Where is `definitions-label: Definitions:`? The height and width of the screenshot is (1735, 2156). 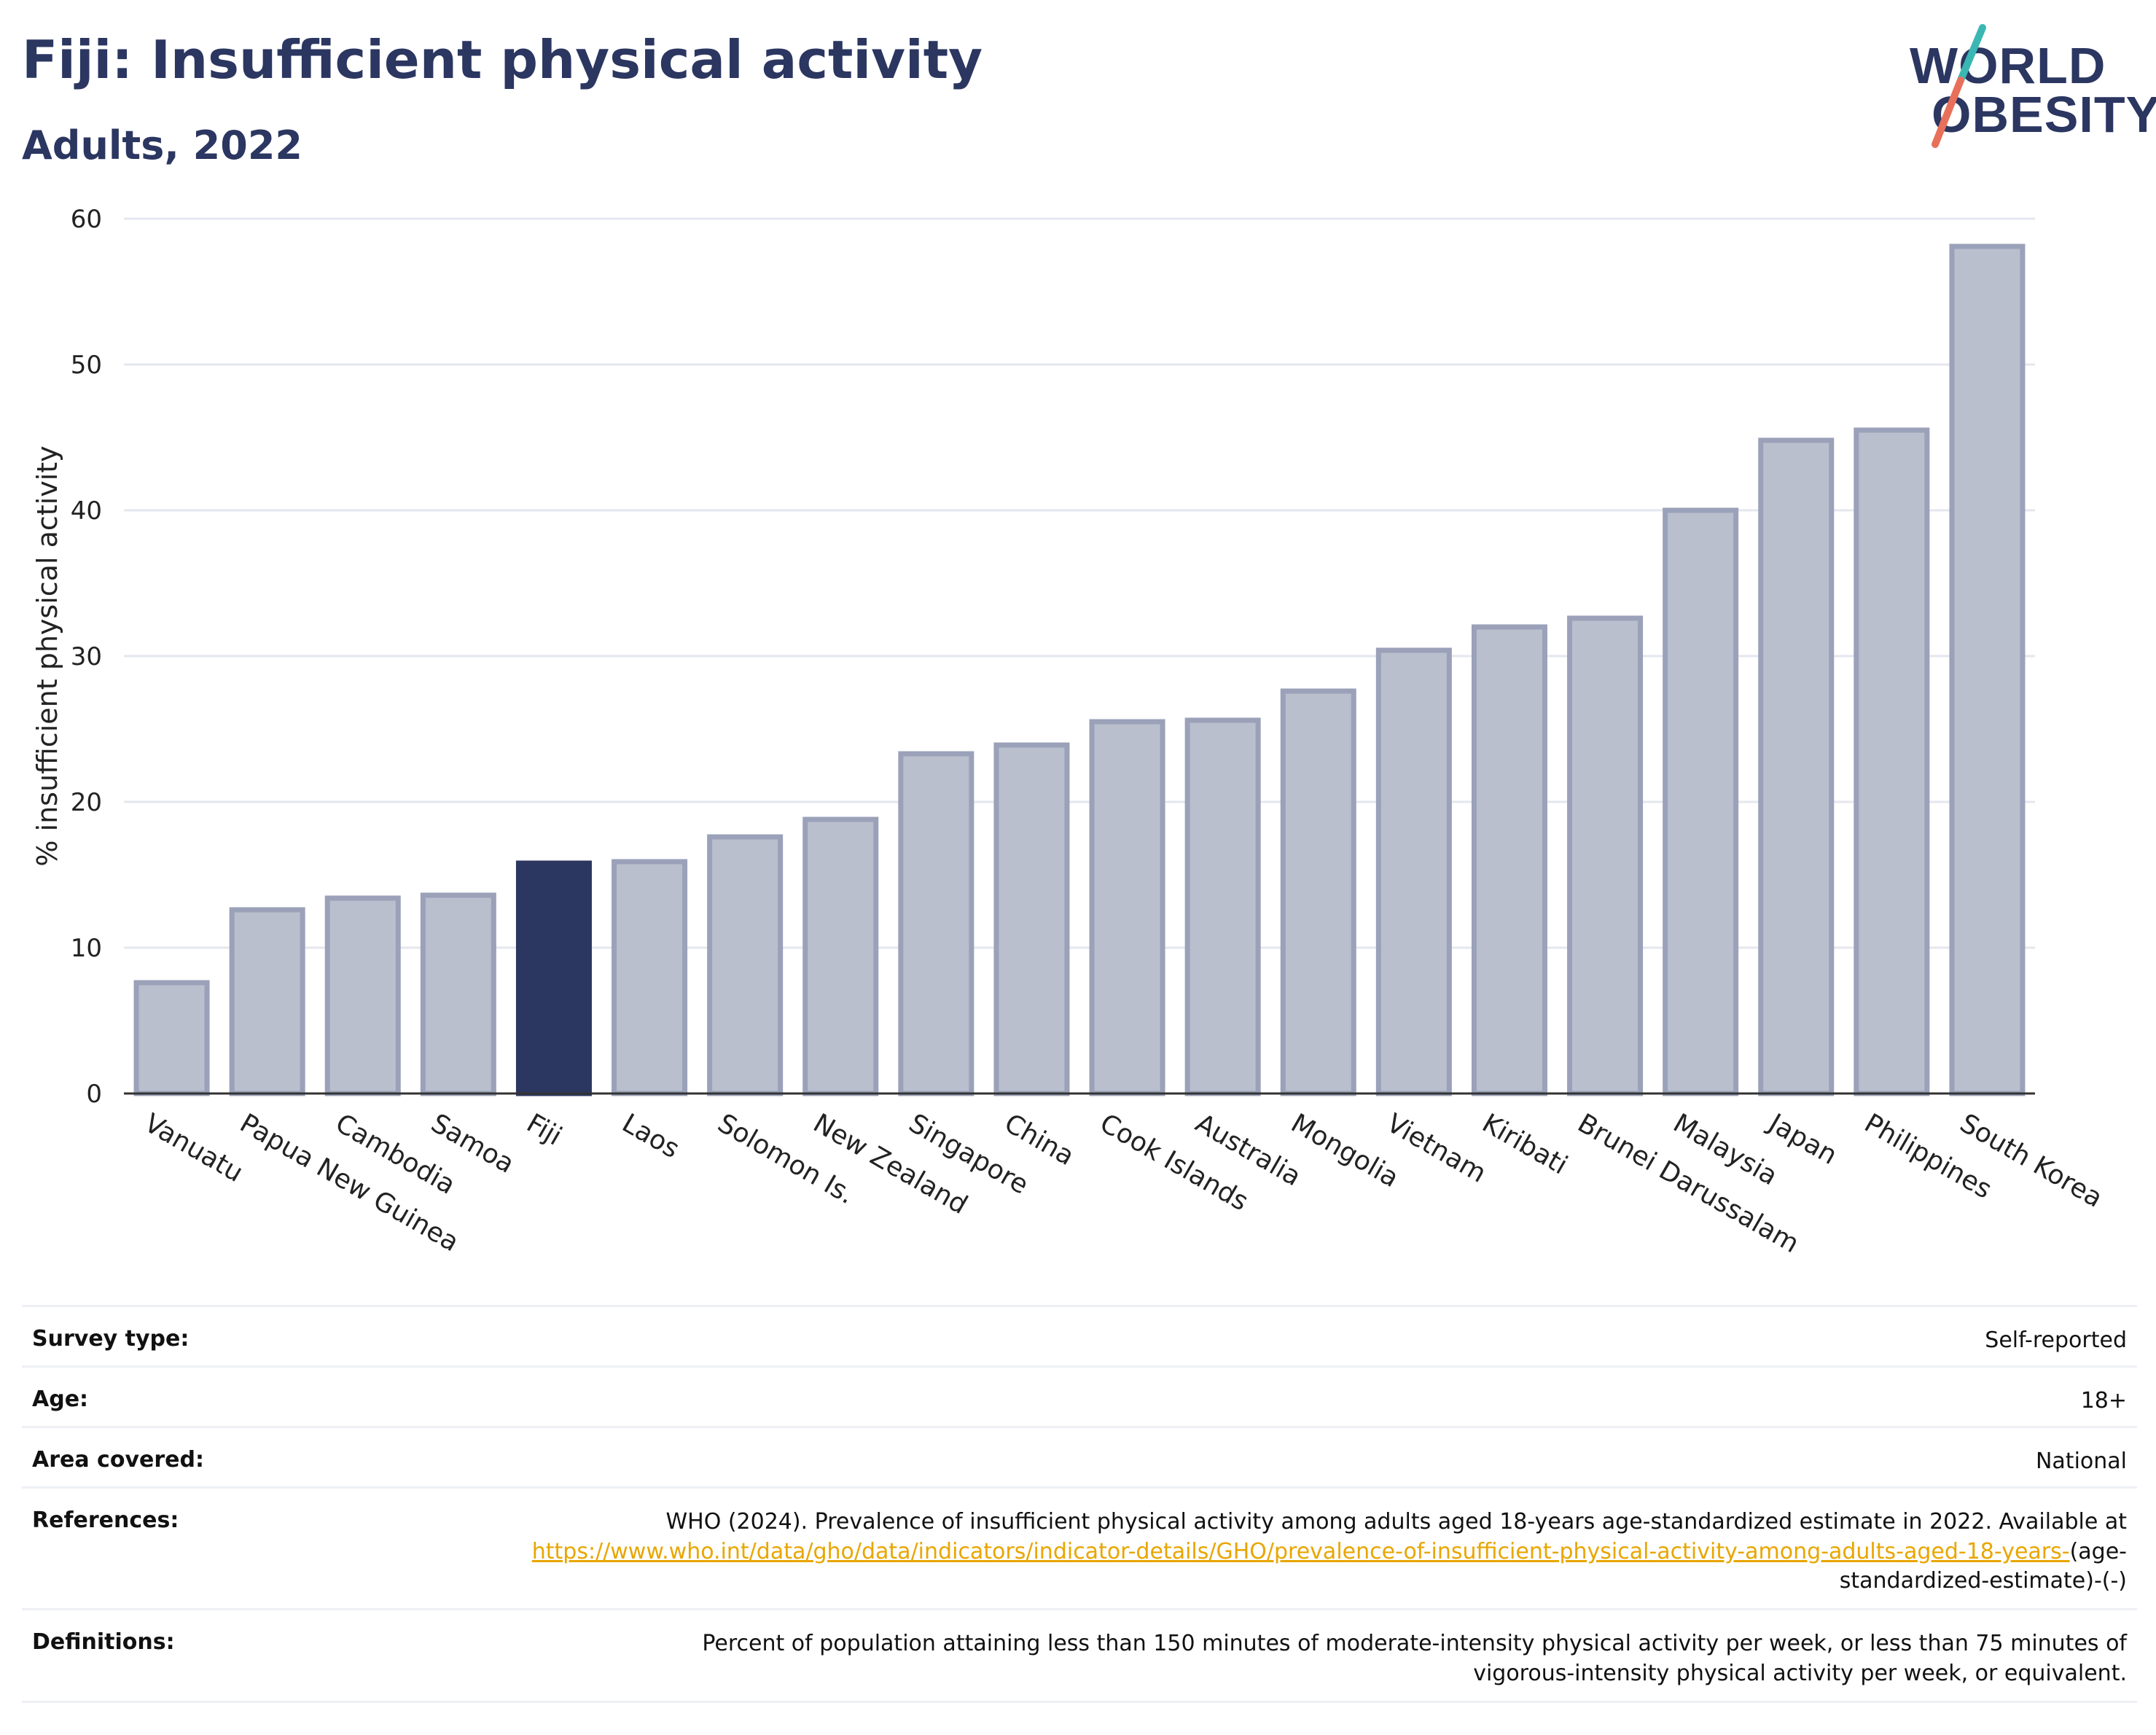 definitions-label: Definitions: is located at coordinates (103, 1642).